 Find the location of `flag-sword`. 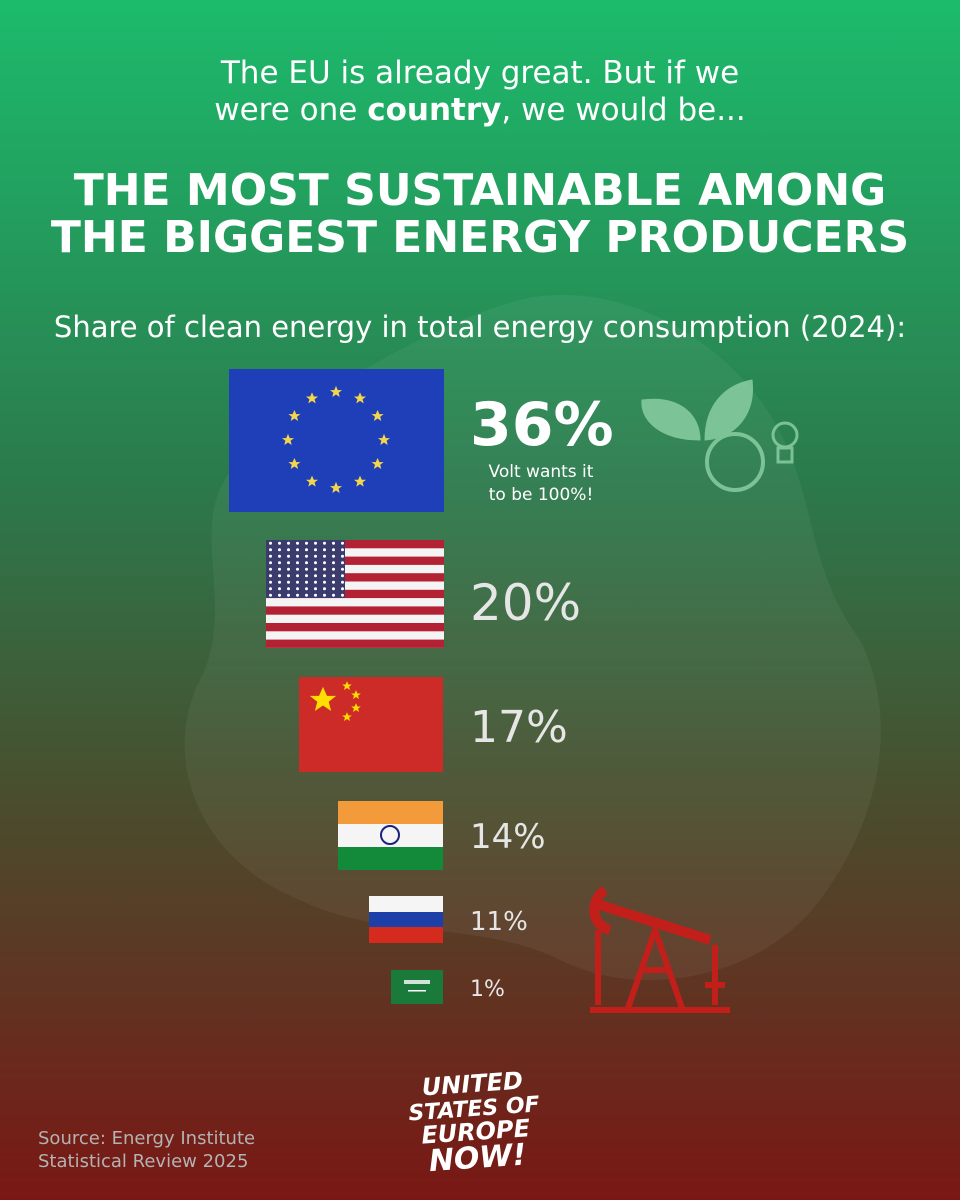

flag-sword is located at coordinates (417, 991).